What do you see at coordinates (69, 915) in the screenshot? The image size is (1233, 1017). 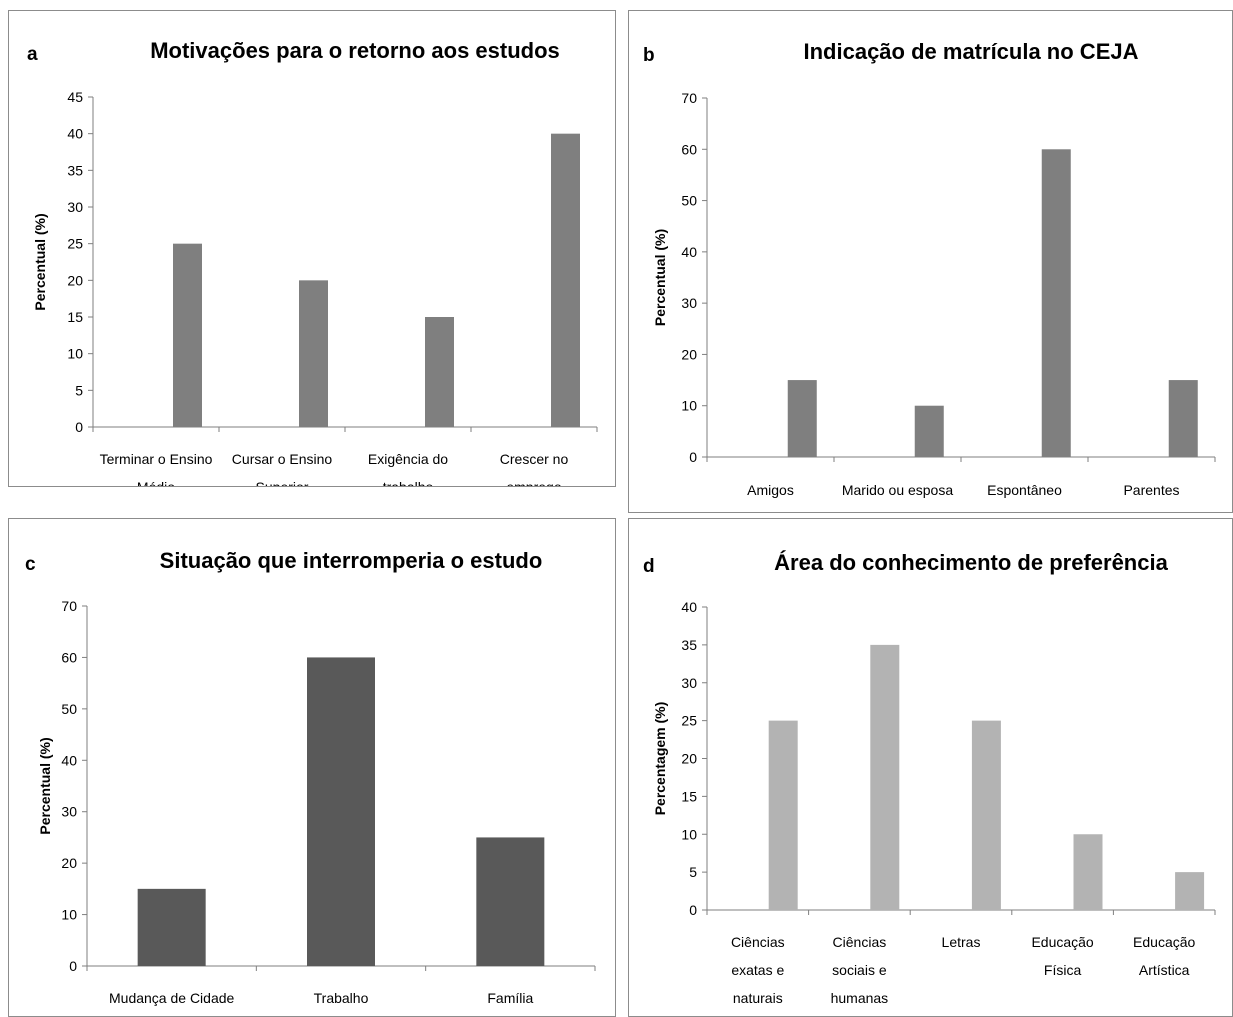 I see `y-tick-label-c: 10` at bounding box center [69, 915].